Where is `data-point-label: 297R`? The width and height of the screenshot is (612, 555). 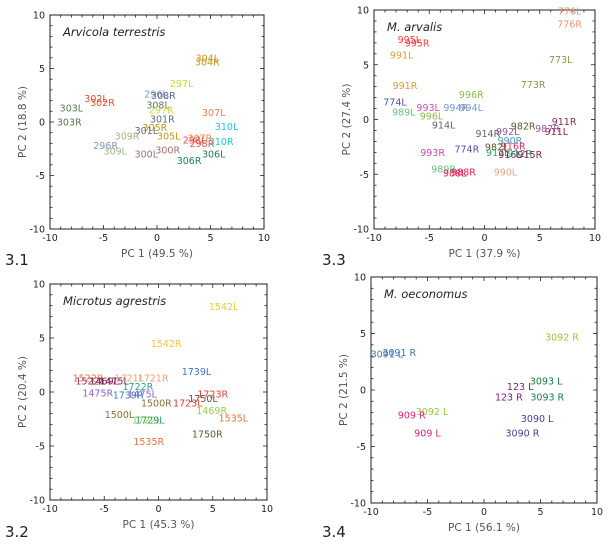
data-point-label: 297R is located at coordinates (161, 111).